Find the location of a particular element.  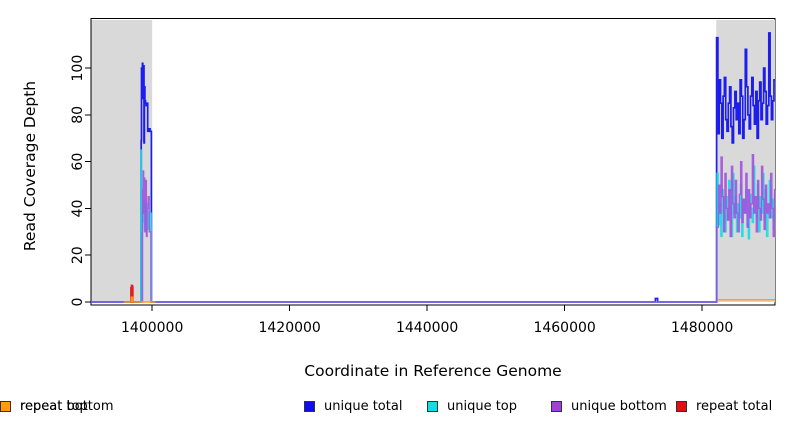

legend-item-repeat-bottom: repeat bottom is located at coordinates (57, 406).